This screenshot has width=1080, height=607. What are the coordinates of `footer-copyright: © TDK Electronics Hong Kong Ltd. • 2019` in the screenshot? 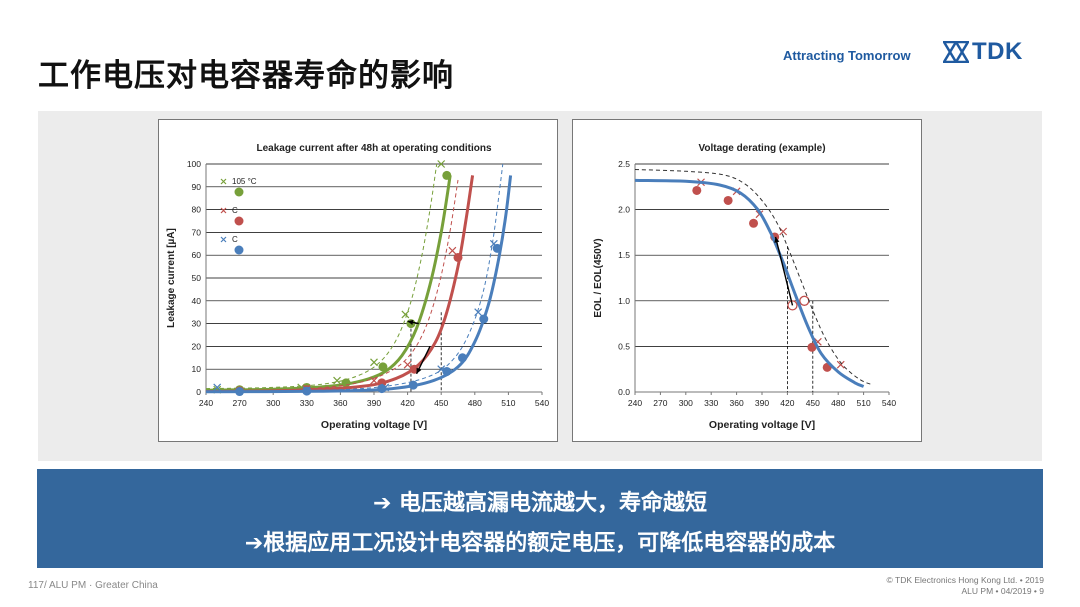 It's located at (965, 580).